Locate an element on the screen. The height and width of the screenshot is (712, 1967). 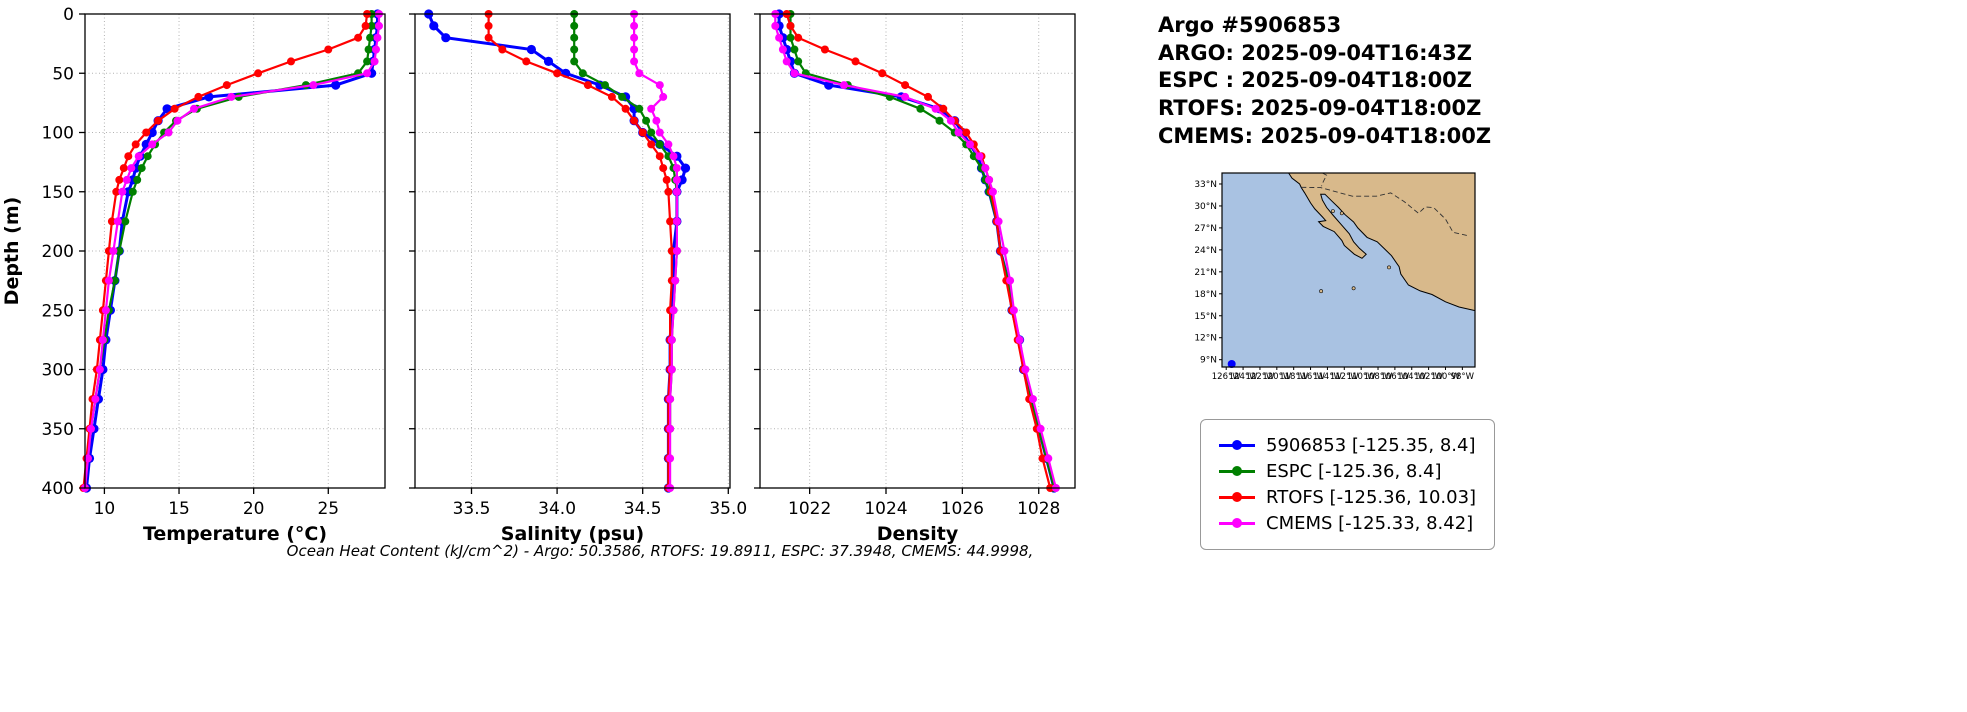
map-lat-label: 21°N is located at coordinates (1205, 272).